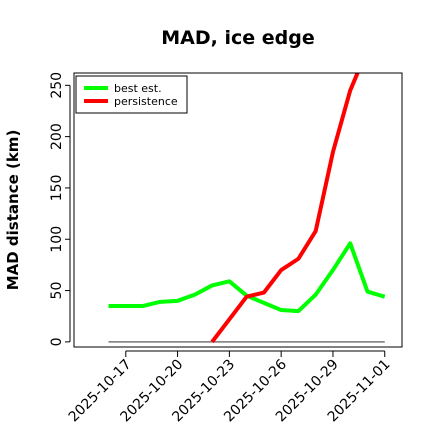 The image size is (440, 440). What do you see at coordinates (57, 188) in the screenshot?
I see `y-tick-label: 150` at bounding box center [57, 188].